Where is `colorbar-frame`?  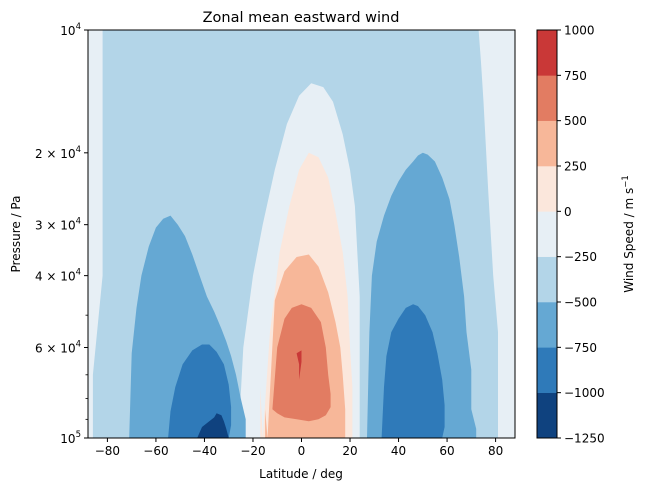
colorbar-frame is located at coordinates (547, 234).